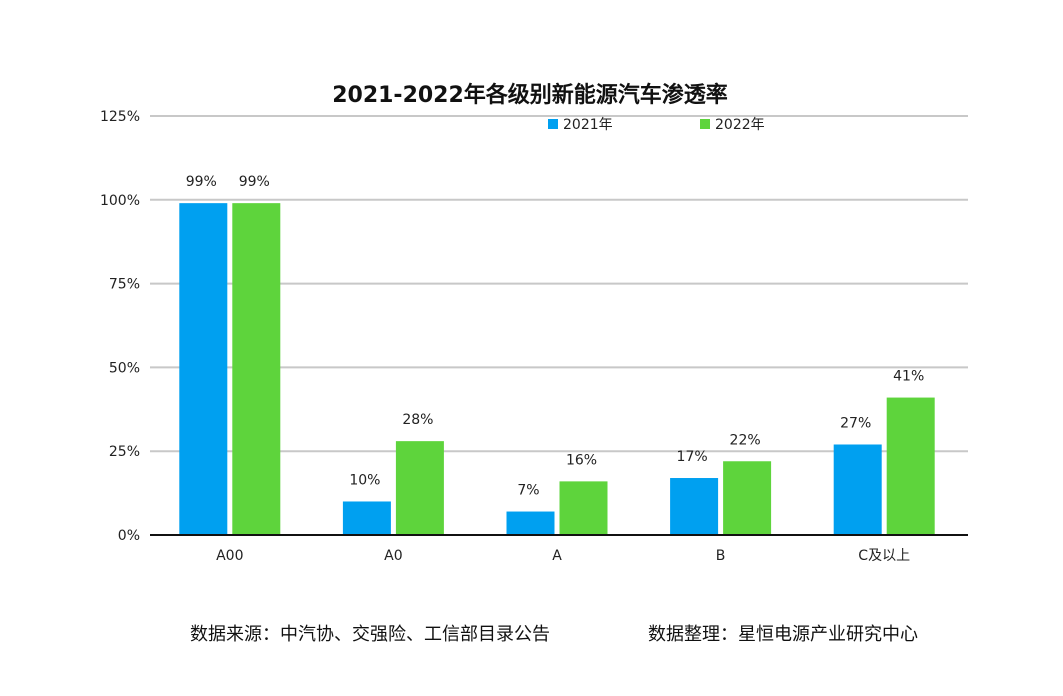 This screenshot has width=1063, height=696. I want to click on y-tick-label: 0%, so click(129, 536).